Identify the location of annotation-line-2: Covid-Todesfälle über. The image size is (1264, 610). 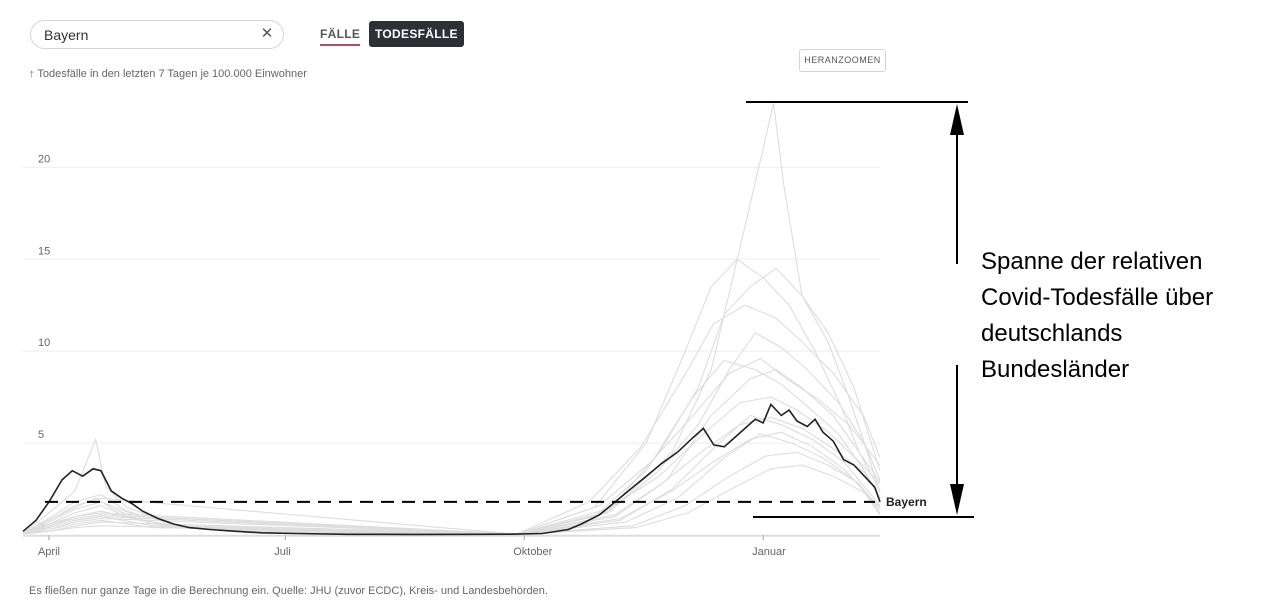
(1097, 297).